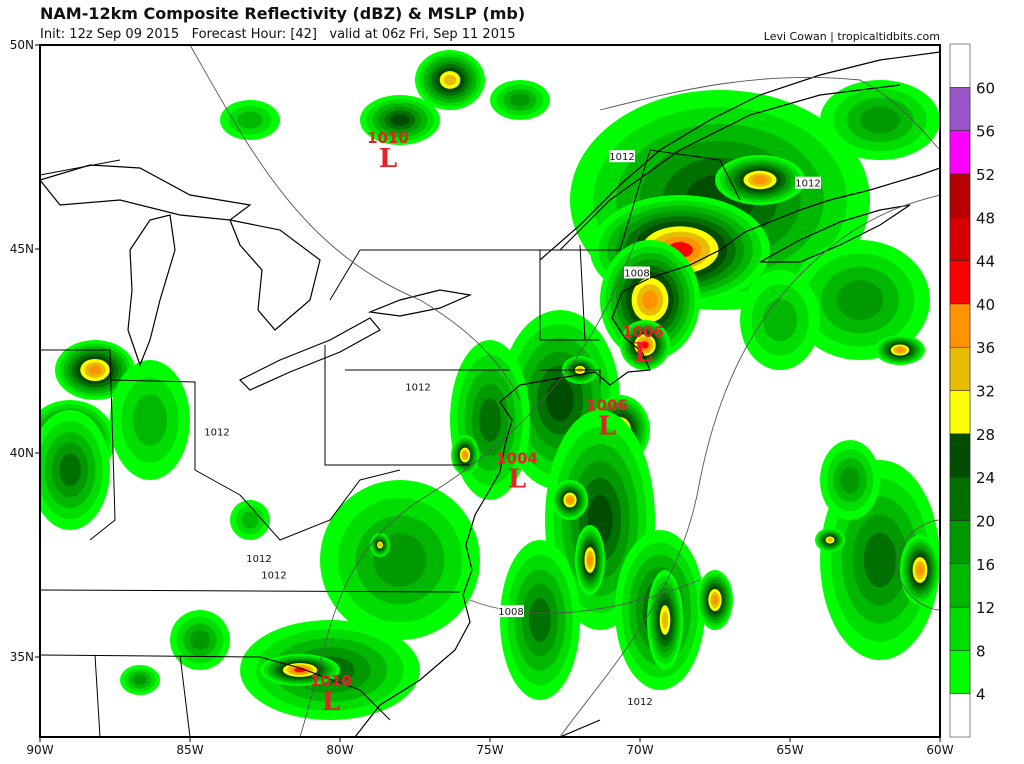 This screenshot has height=764, width=1024. I want to click on x-tick-label: 70W, so click(639, 750).